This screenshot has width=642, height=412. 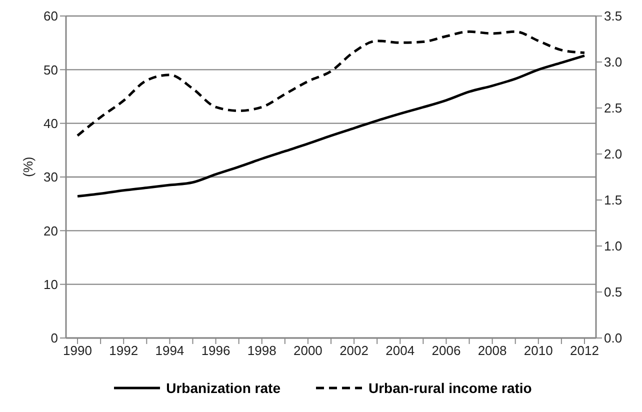 What do you see at coordinates (123, 350) in the screenshot?
I see `x-tick-label: 1992` at bounding box center [123, 350].